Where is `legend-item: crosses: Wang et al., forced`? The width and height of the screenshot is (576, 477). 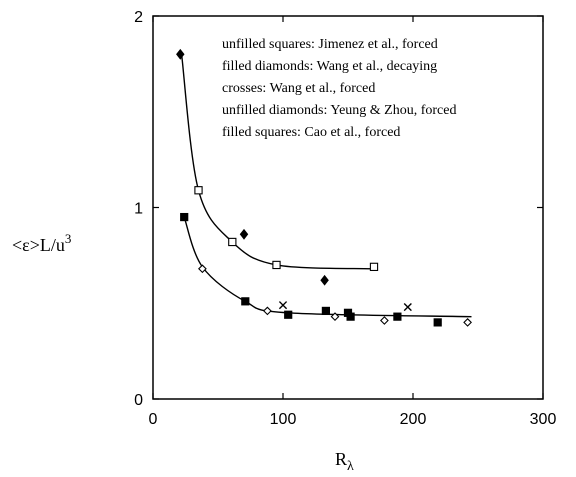 legend-item: crosses: Wang et al., forced is located at coordinates (298, 88).